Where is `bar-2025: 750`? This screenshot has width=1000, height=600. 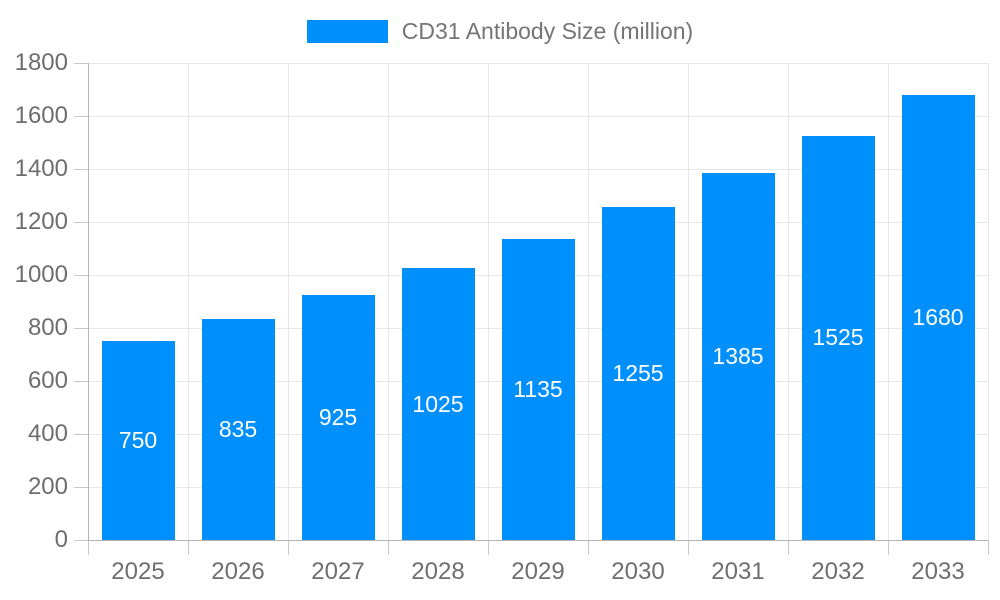 bar-2025: 750 is located at coordinates (138, 440).